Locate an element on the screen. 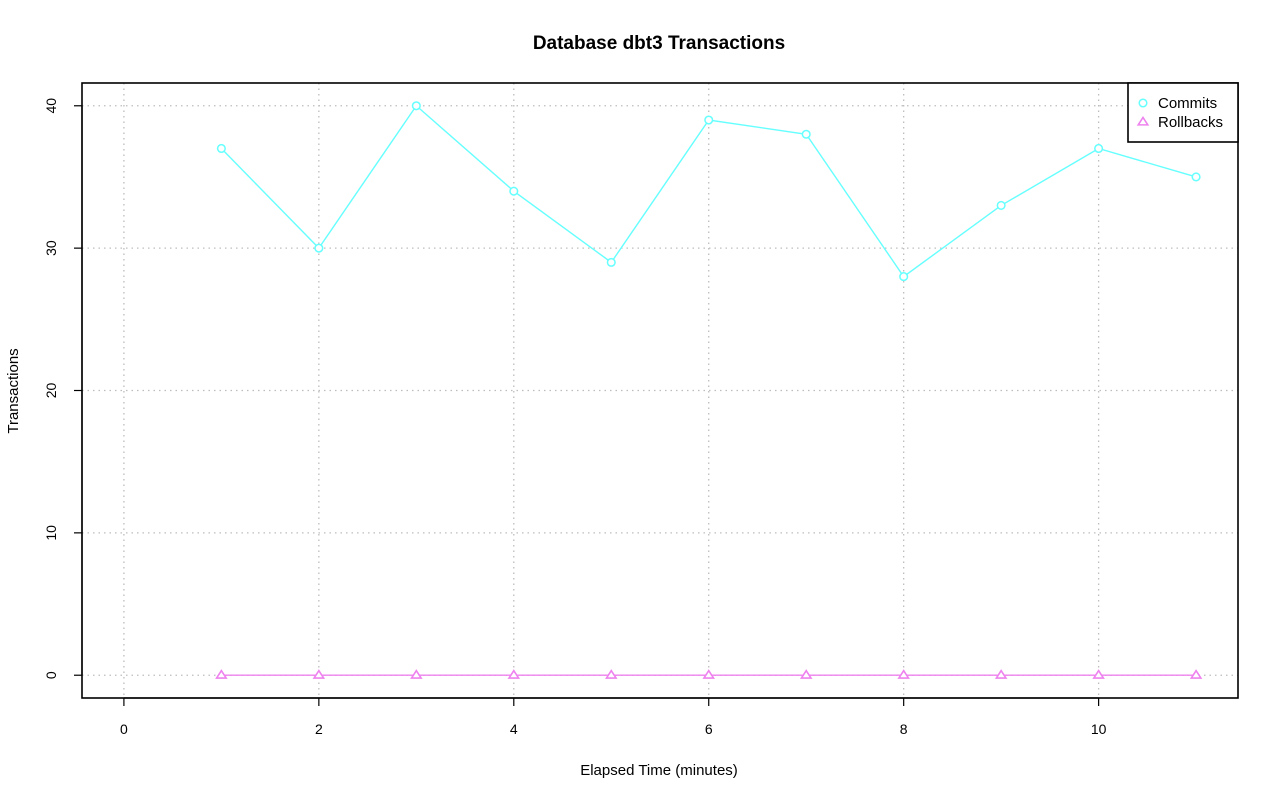 The height and width of the screenshot is (801, 1280). legend-commits-label: Commits is located at coordinates (1187, 103).